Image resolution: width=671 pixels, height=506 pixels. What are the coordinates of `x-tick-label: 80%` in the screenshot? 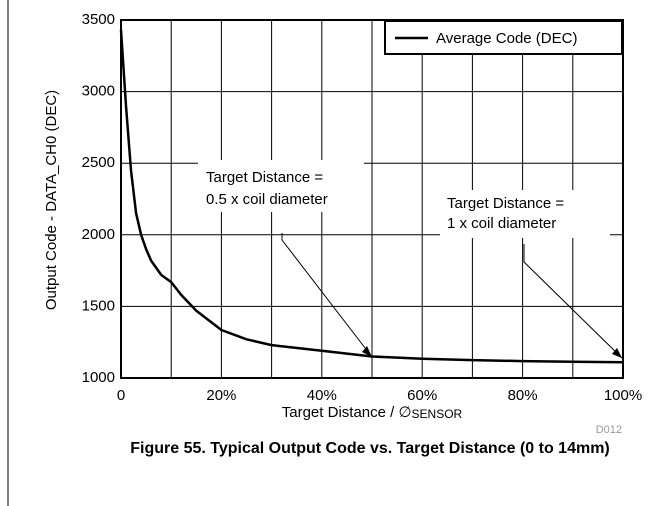 It's located at (523, 395).